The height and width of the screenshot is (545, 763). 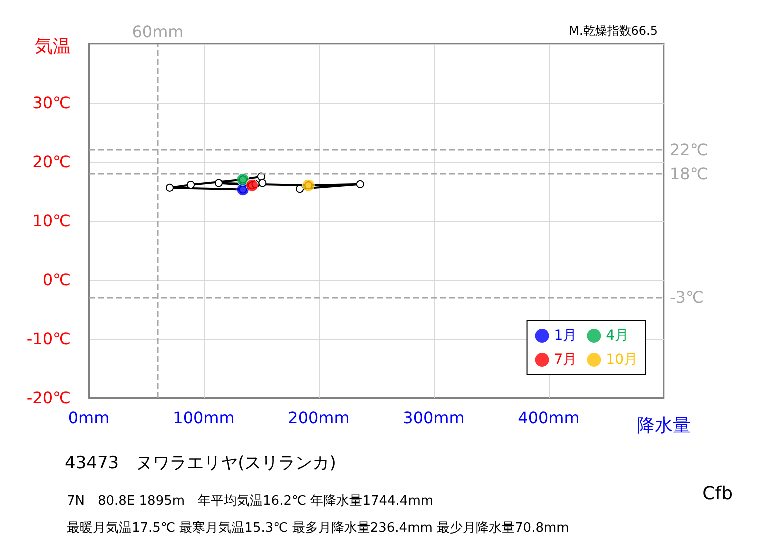 What do you see at coordinates (434, 418) in the screenshot?
I see `x-tick-label: 300mm` at bounding box center [434, 418].